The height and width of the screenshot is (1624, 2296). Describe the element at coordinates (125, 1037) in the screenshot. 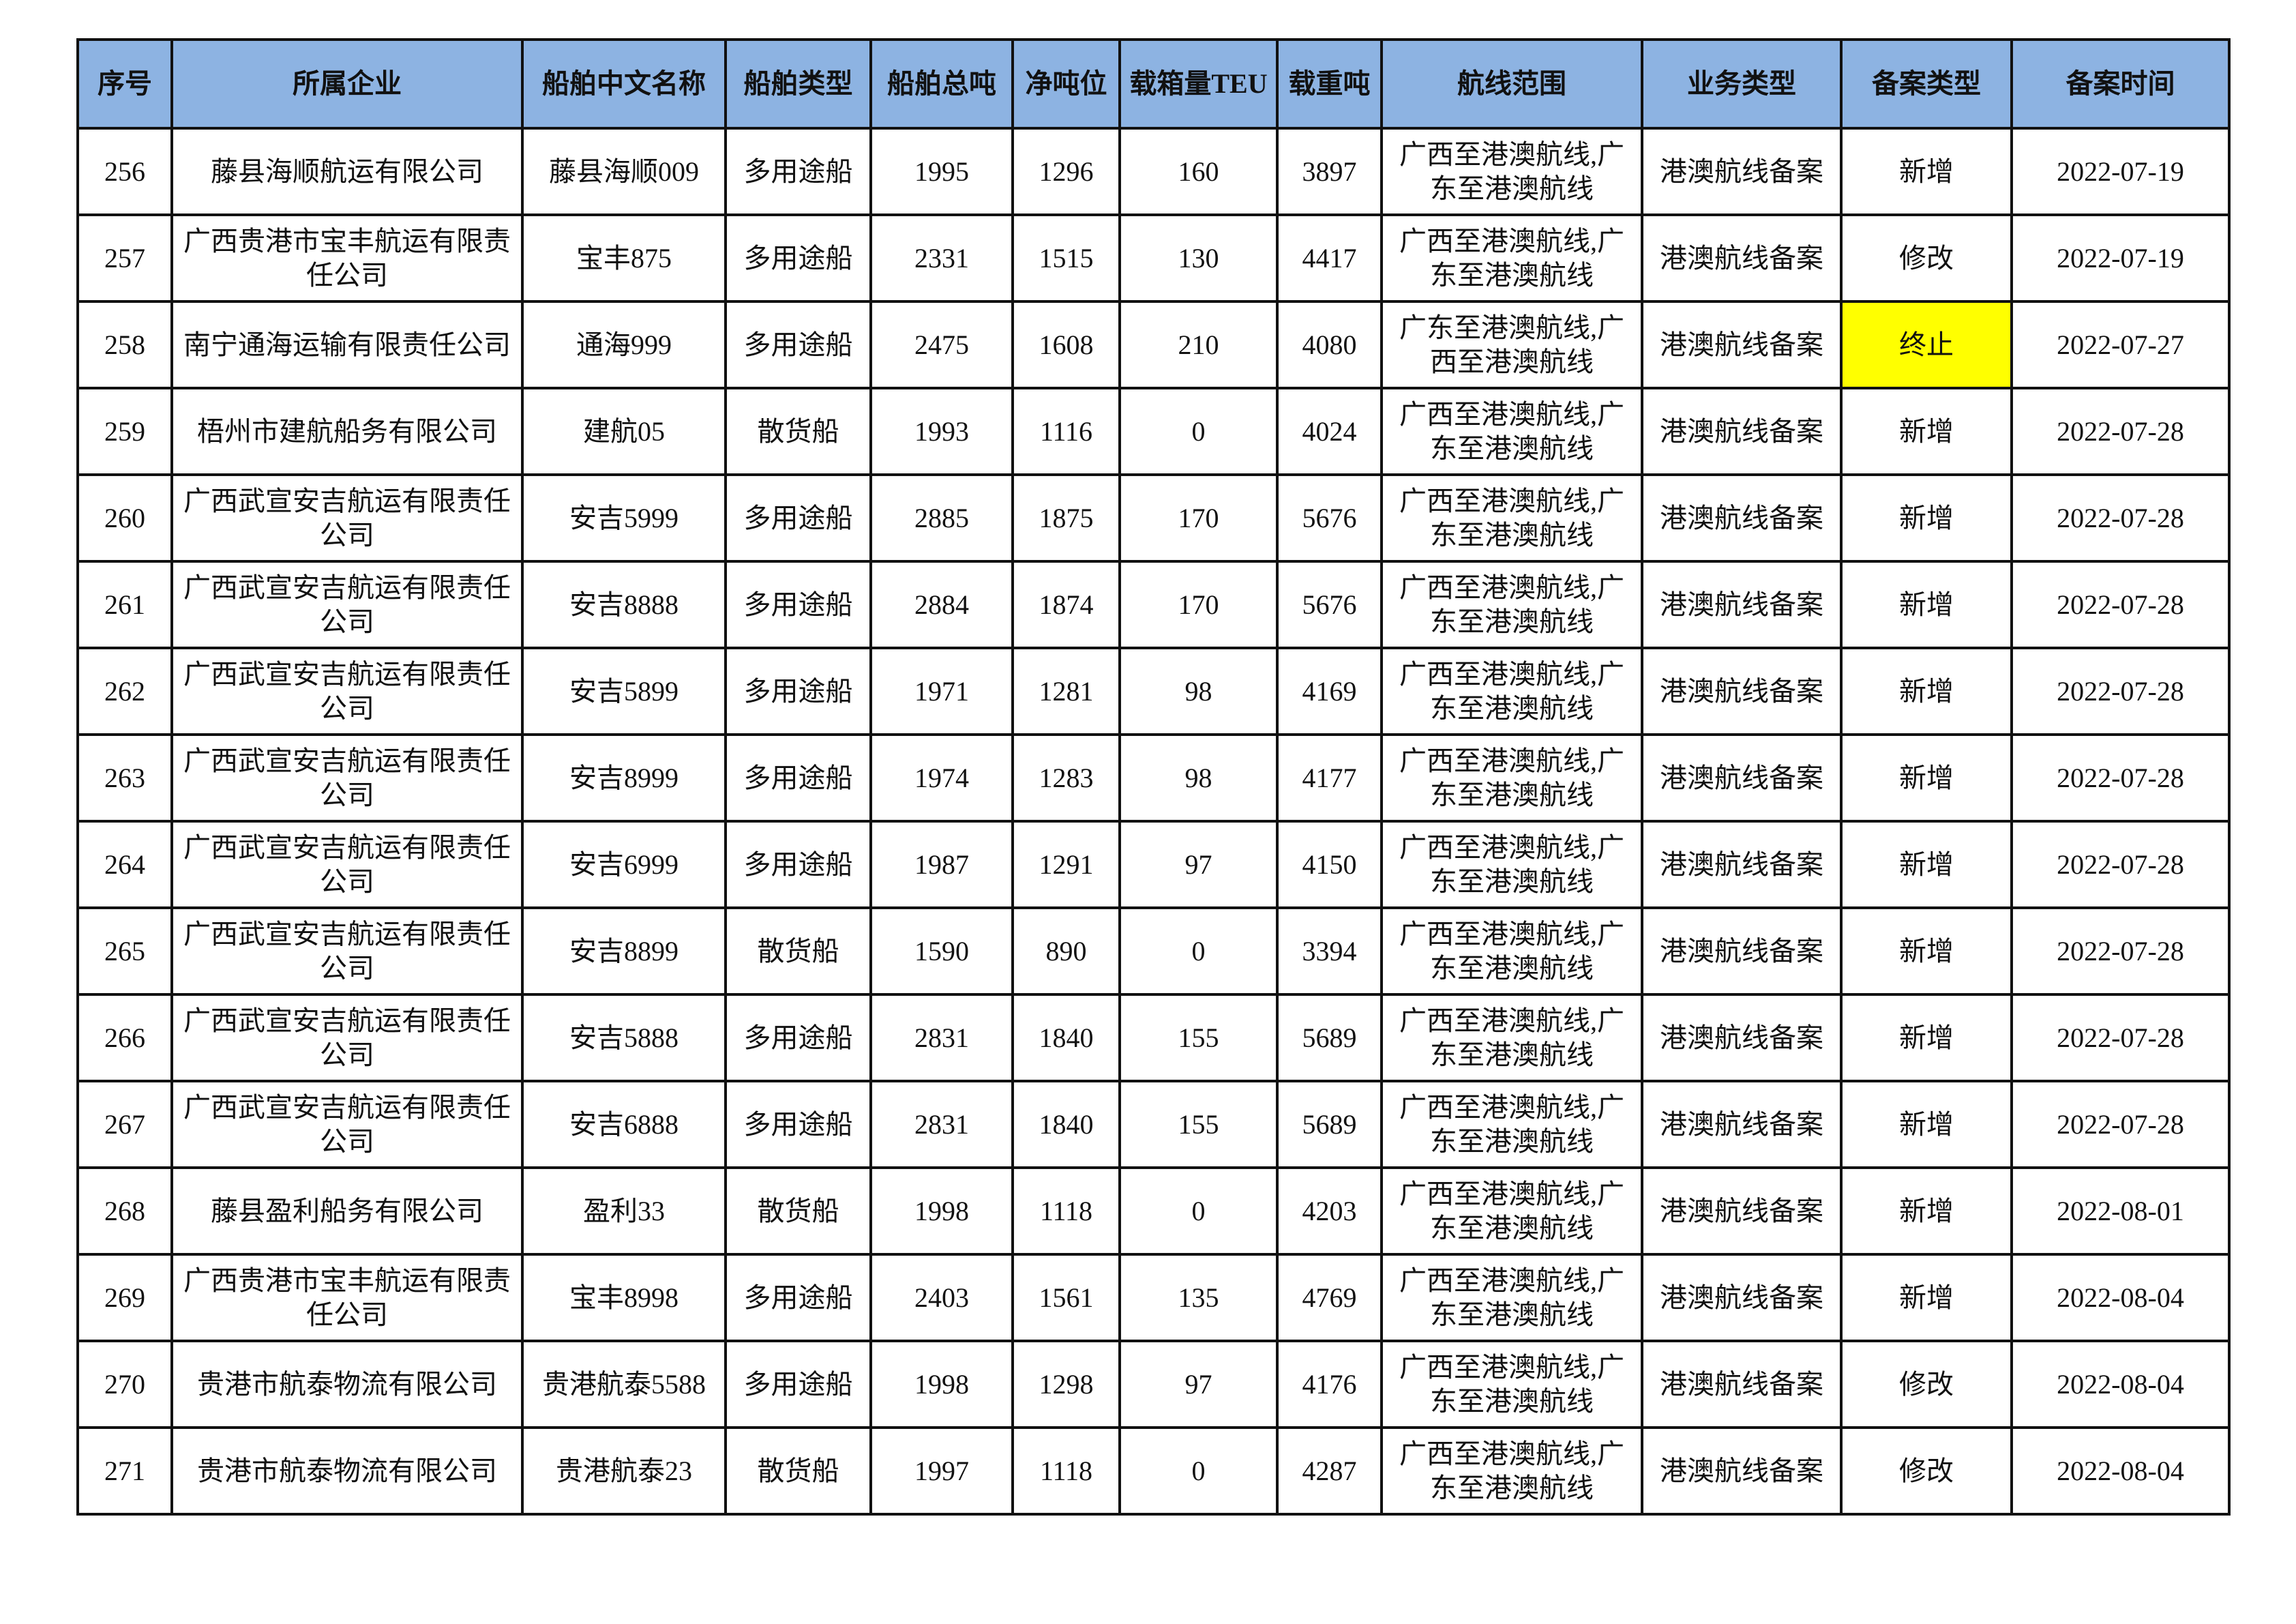

I see `cell-no: 266` at that location.